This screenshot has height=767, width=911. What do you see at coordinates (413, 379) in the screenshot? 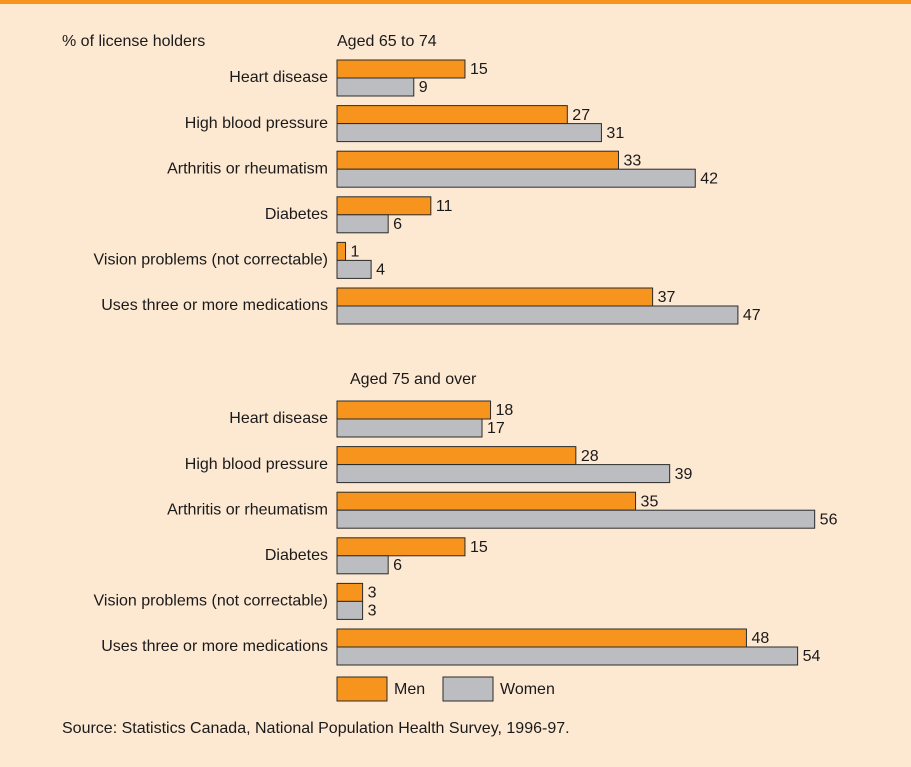
I see `panel-title: Aged 75 and over` at bounding box center [413, 379].